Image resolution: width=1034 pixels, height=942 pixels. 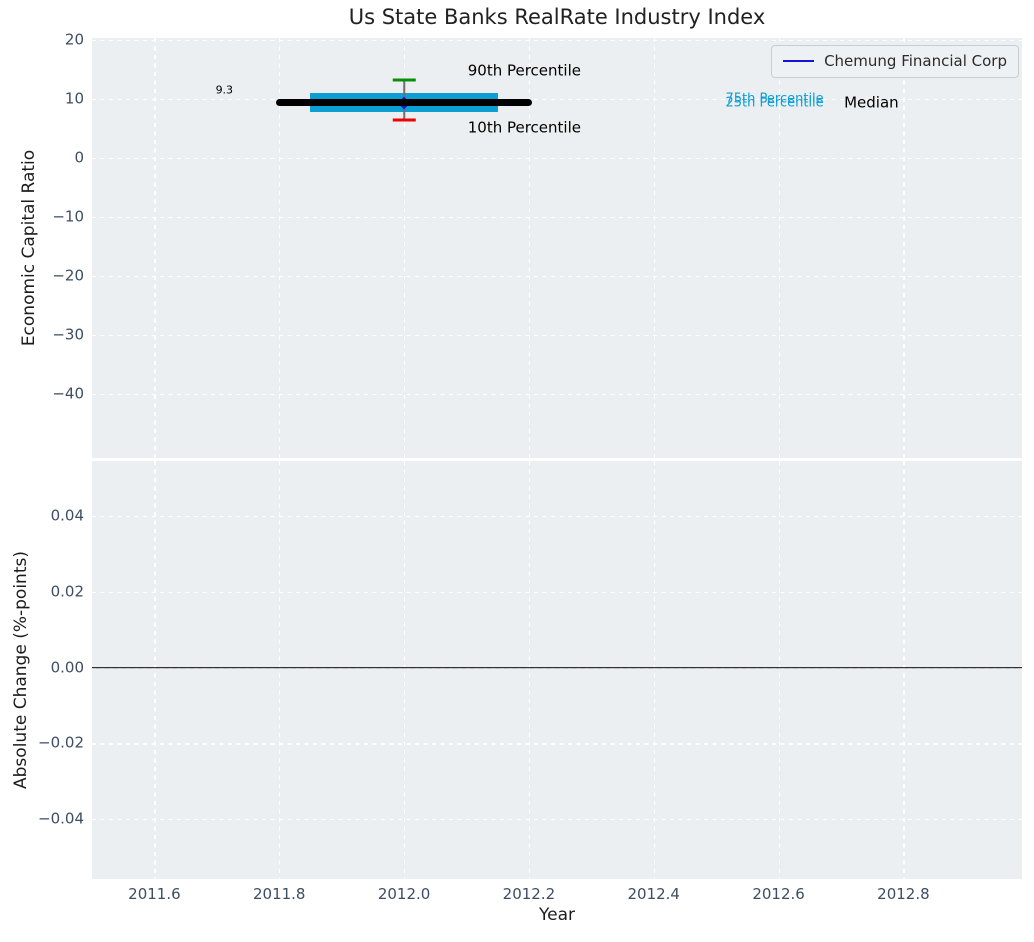 What do you see at coordinates (404, 120) in the screenshot?
I see `p10-cap` at bounding box center [404, 120].